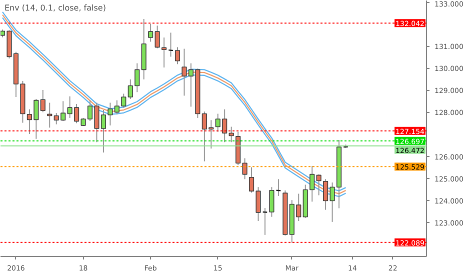 The image size is (466, 275). What do you see at coordinates (55, 8) in the screenshot?
I see `chart-title: Env (14, 0.1, close, false)` at bounding box center [55, 8].